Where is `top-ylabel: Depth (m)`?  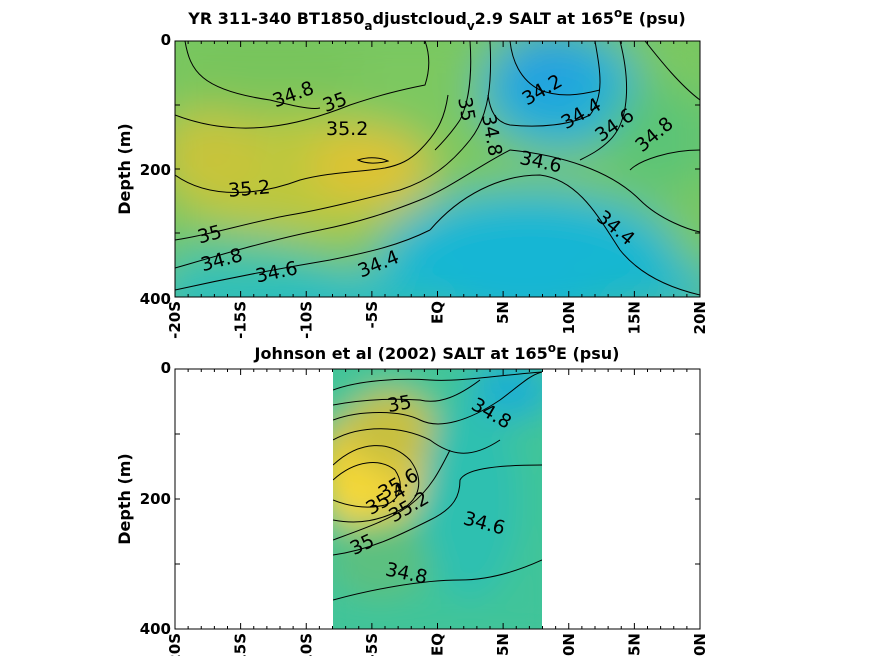
top-ylabel: Depth (m) is located at coordinates (124, 169).